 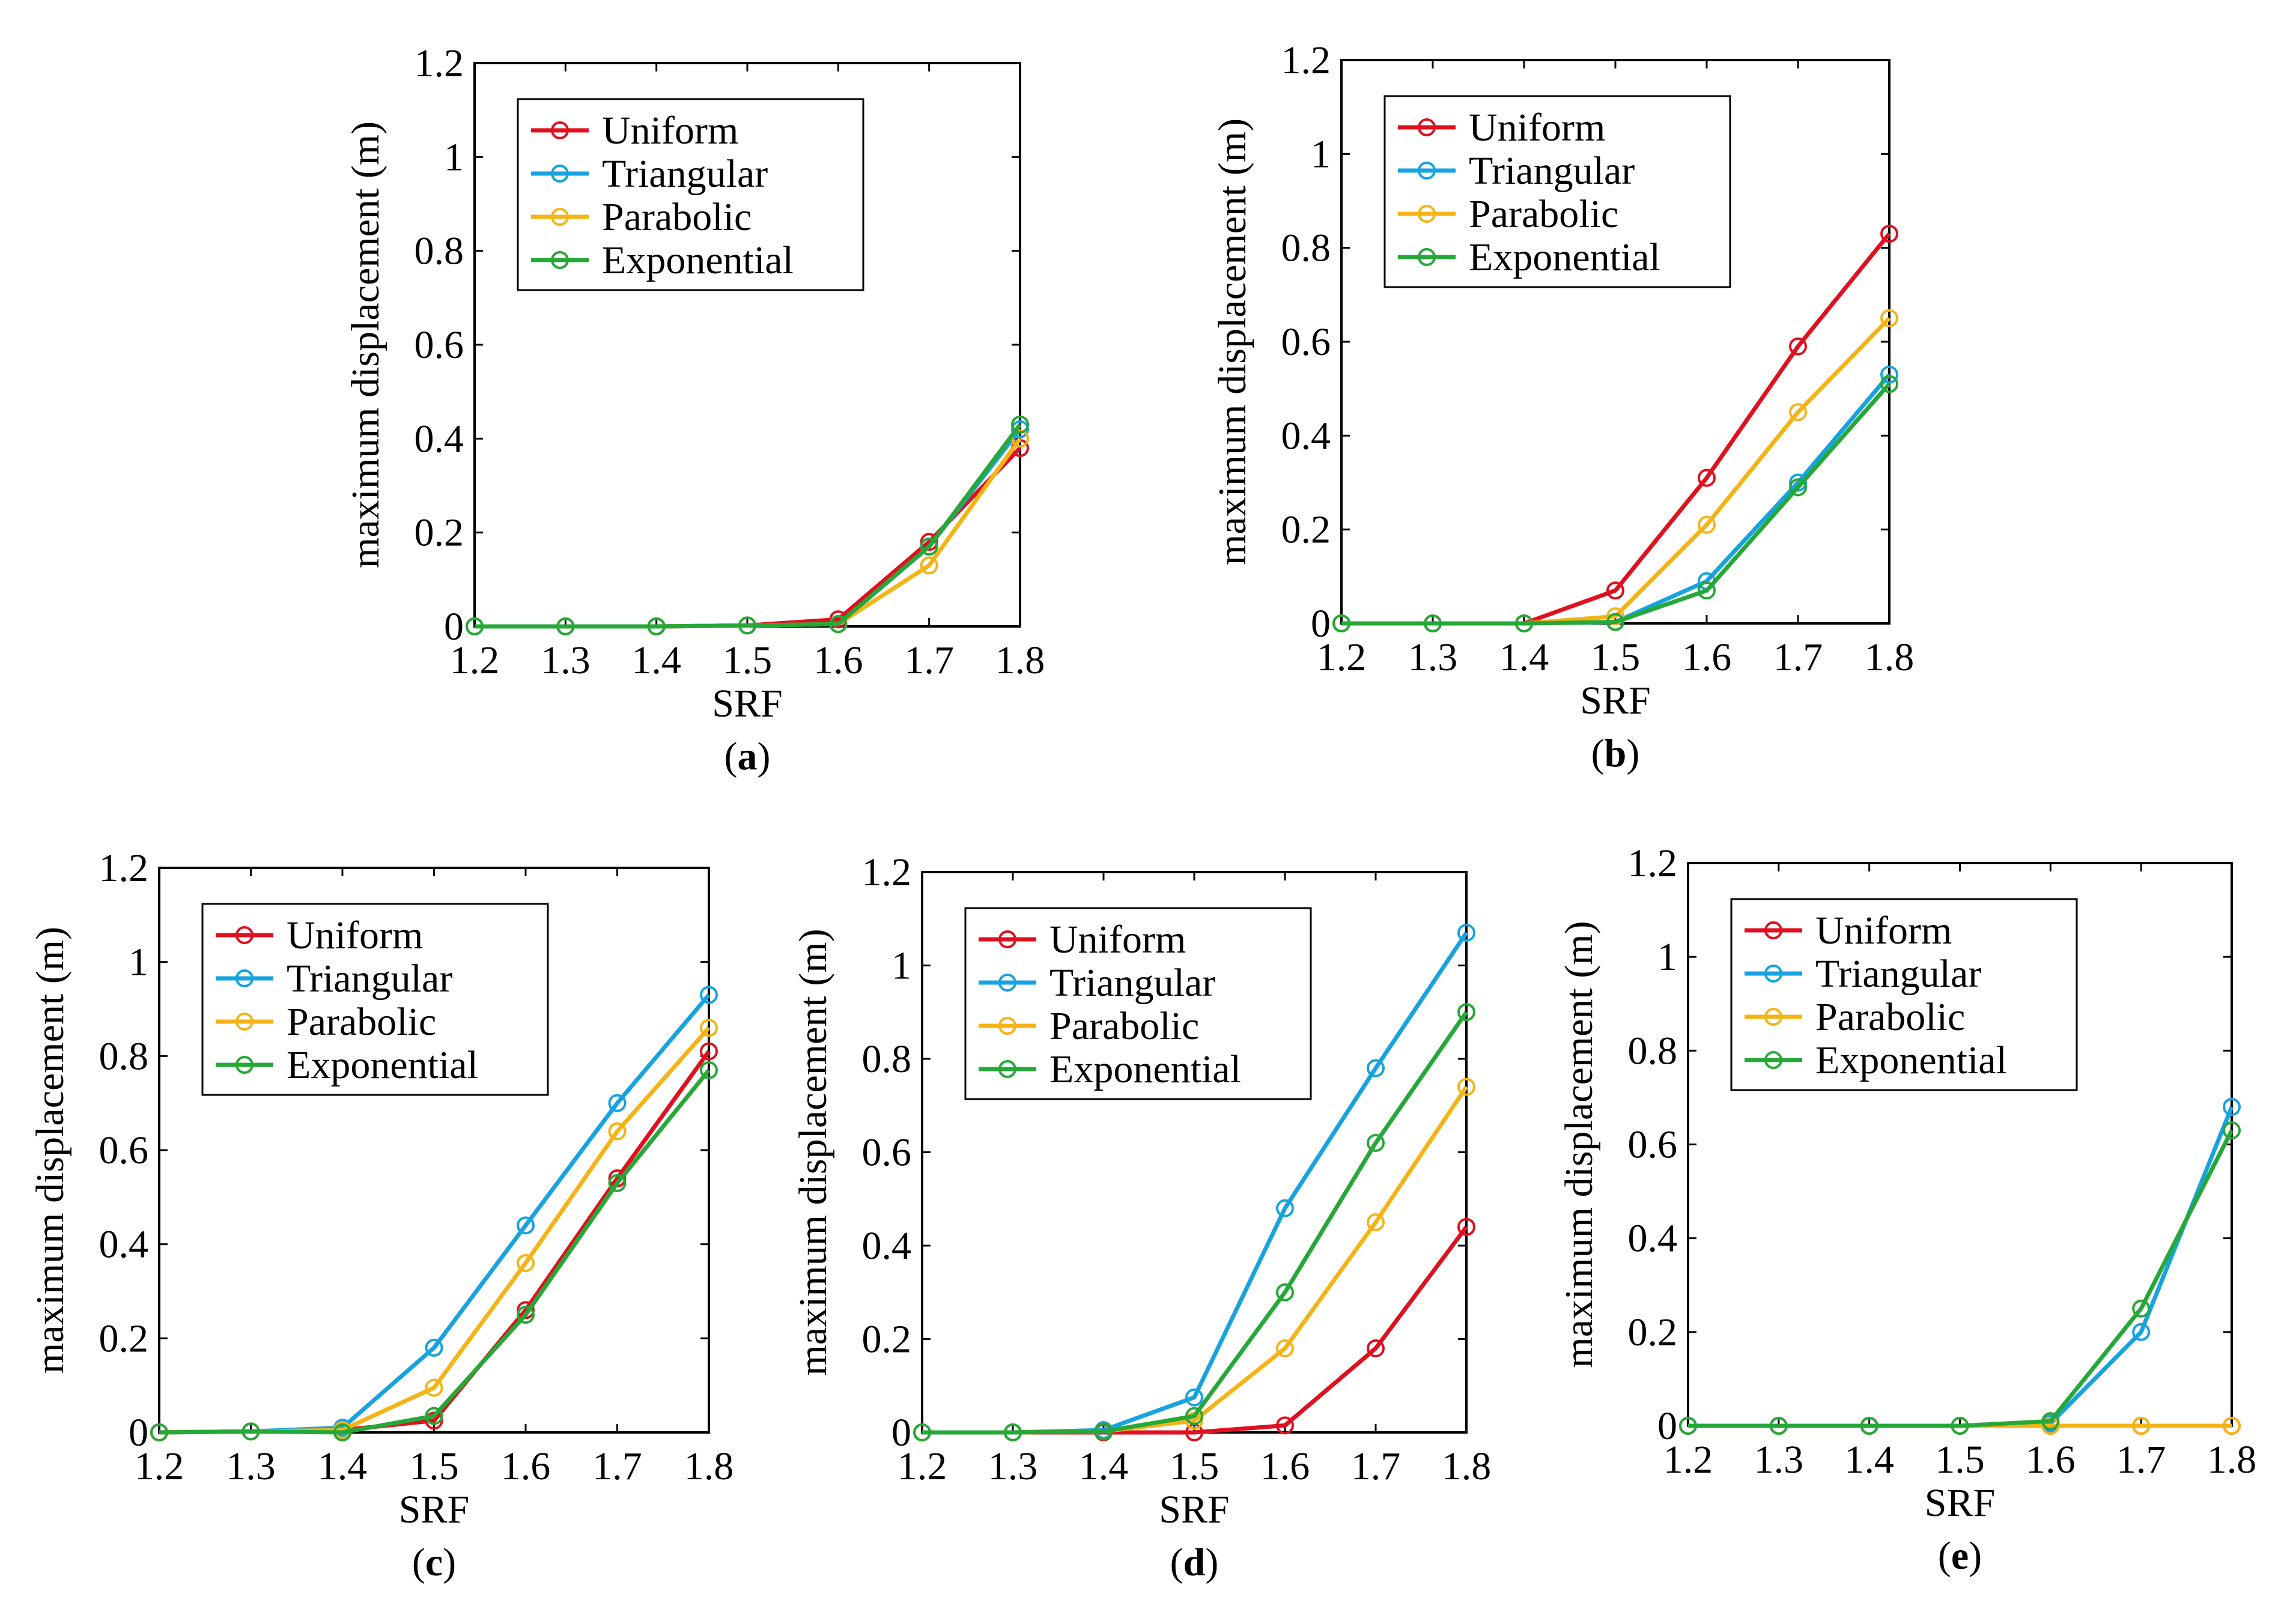 What do you see at coordinates (454, 627) in the screenshot?
I see `y-tick-label: 0` at bounding box center [454, 627].